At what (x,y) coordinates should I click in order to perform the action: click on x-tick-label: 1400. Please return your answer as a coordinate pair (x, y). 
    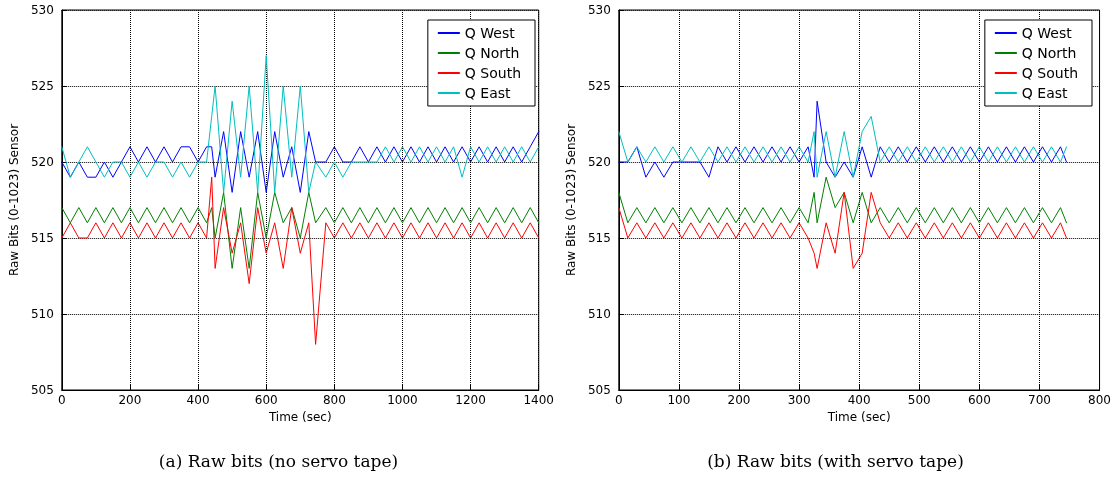
    Looking at the image, I should click on (538, 400).